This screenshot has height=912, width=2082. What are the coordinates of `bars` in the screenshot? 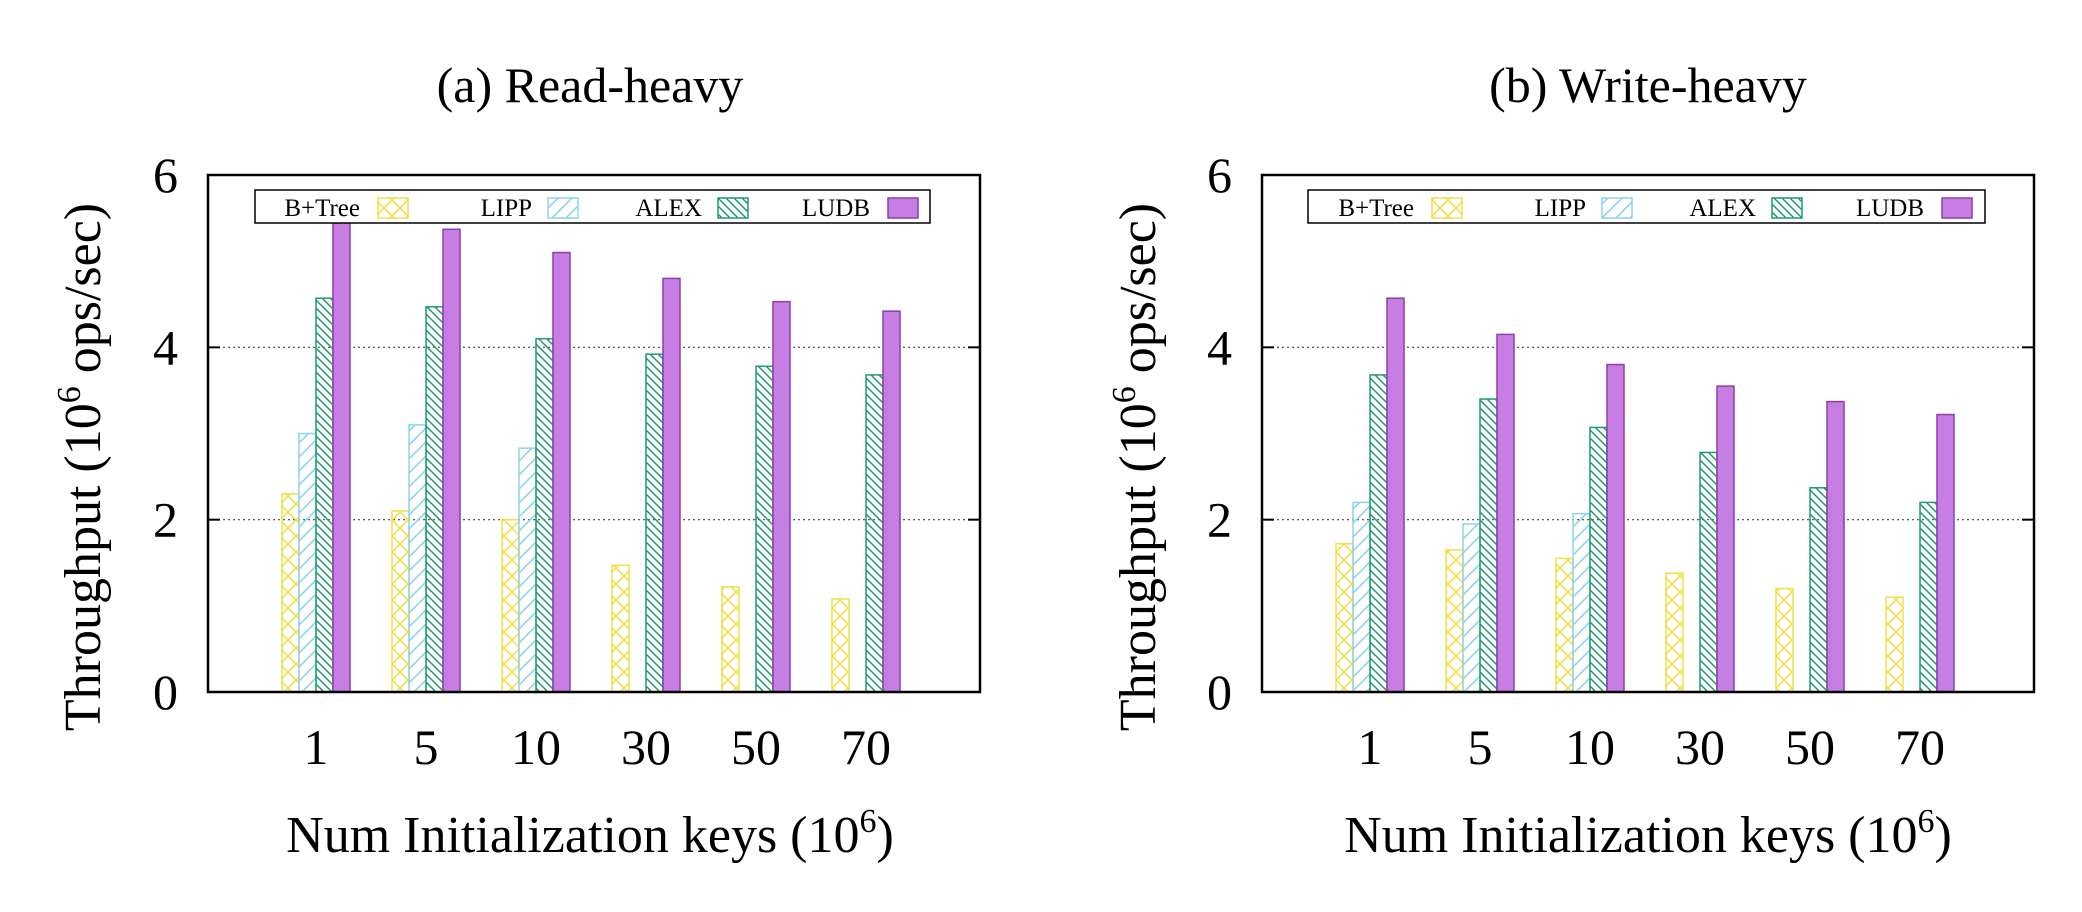 It's located at (1645, 495).